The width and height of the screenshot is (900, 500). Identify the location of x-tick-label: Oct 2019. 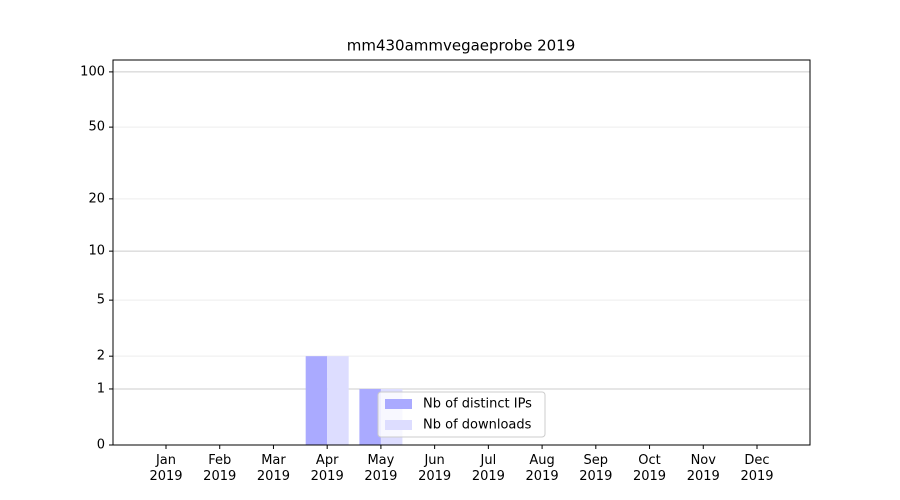
(649, 468).